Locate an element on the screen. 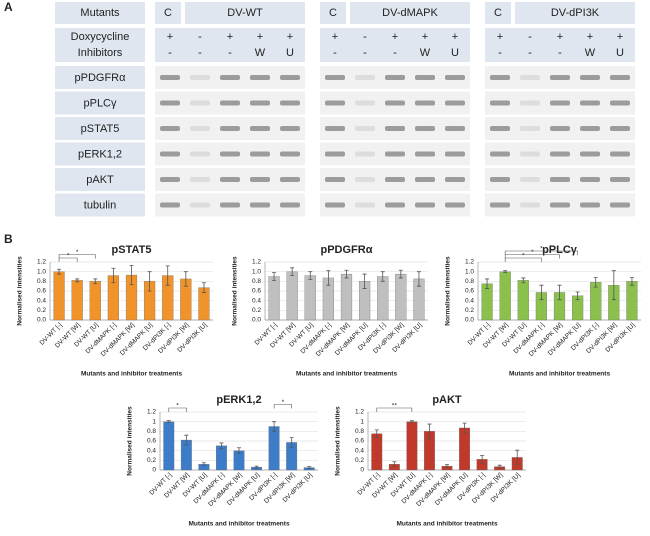  treatment-box is located at coordinates (560, 45).